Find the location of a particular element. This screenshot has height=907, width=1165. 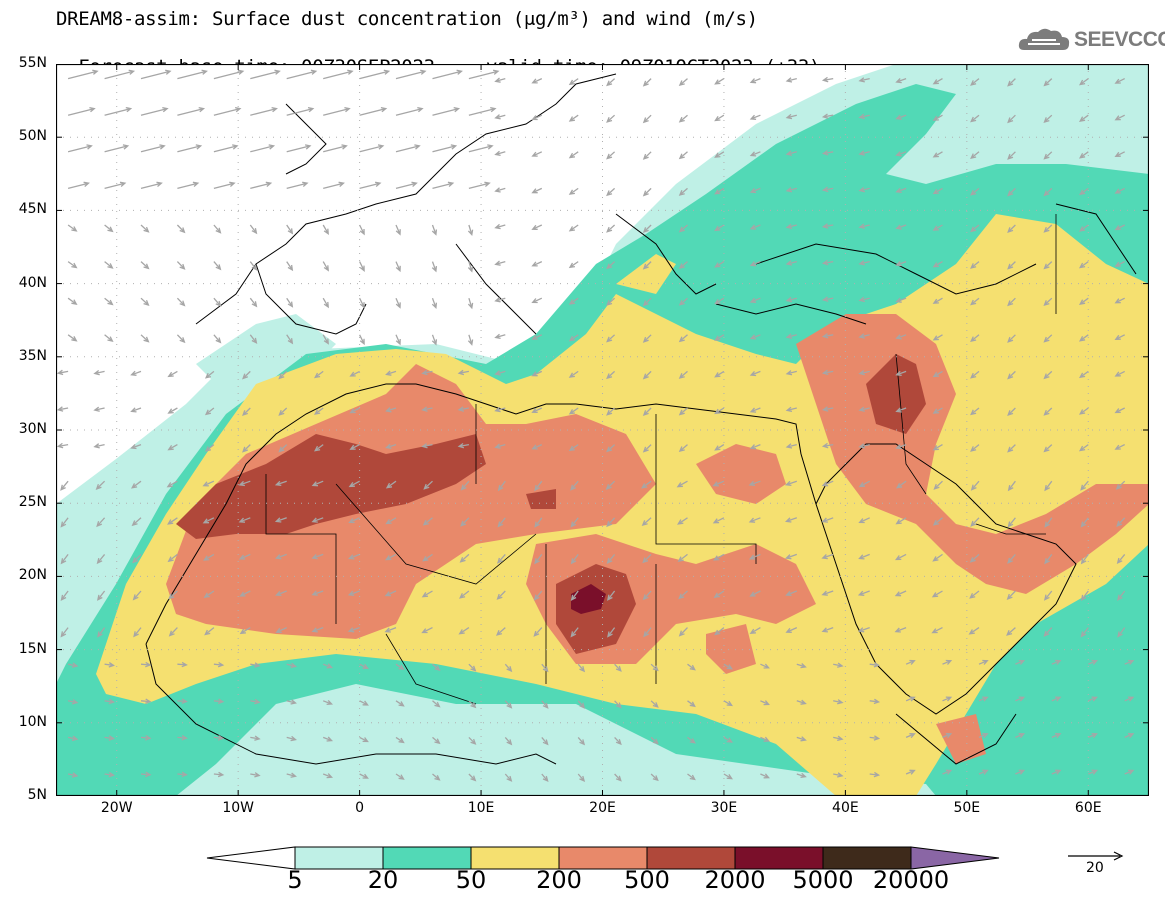

lon-tick-label: 0 is located at coordinates (360, 808).